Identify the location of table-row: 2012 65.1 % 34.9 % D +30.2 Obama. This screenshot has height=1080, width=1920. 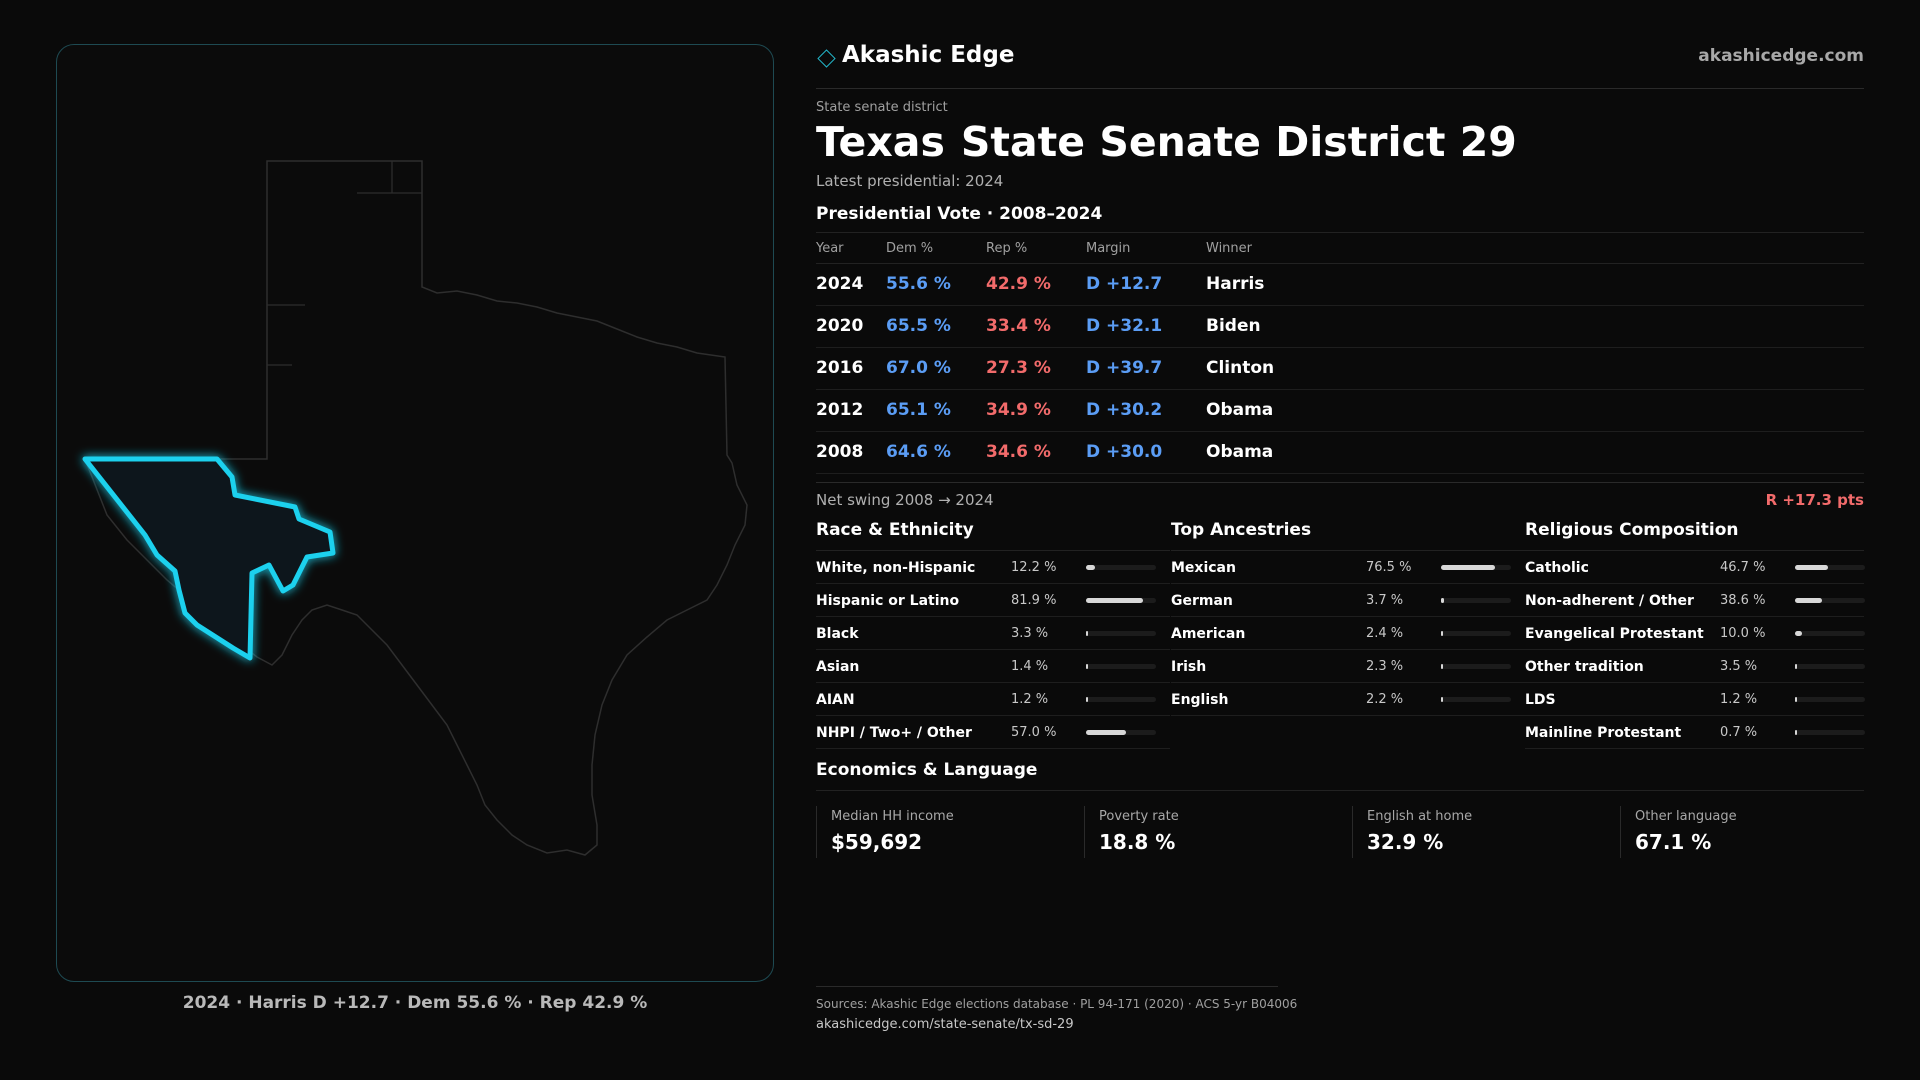
(1340, 411).